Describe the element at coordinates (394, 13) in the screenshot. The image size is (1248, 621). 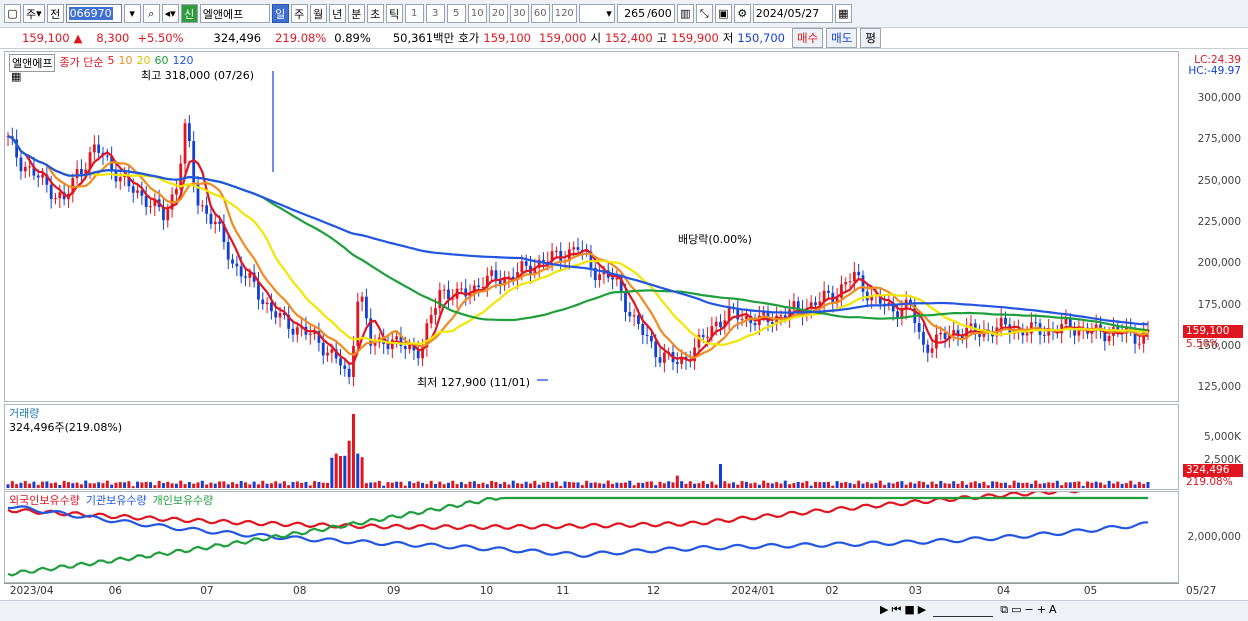
I see `period-tick: 틱` at that location.